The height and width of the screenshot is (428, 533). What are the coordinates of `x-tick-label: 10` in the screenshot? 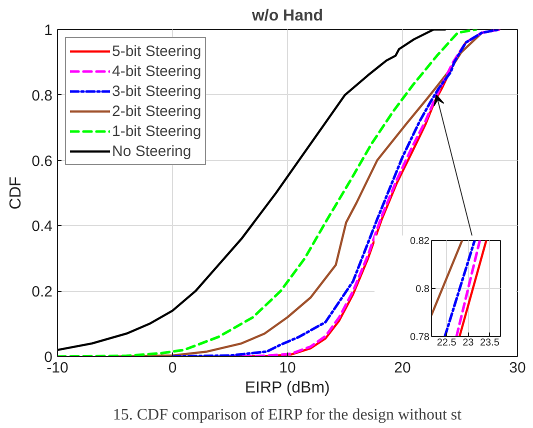 It's located at (287, 368).